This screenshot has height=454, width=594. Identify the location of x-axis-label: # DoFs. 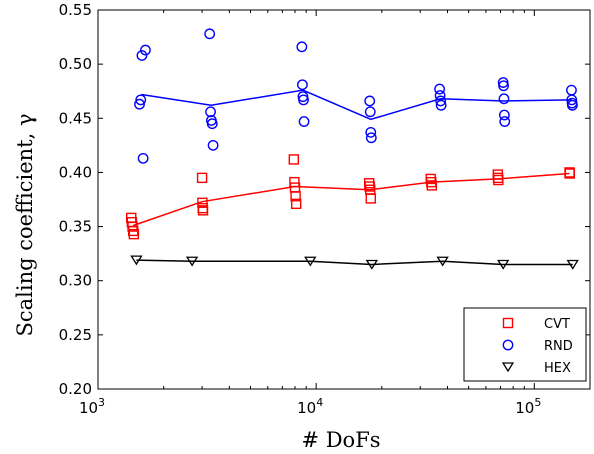
(340, 440).